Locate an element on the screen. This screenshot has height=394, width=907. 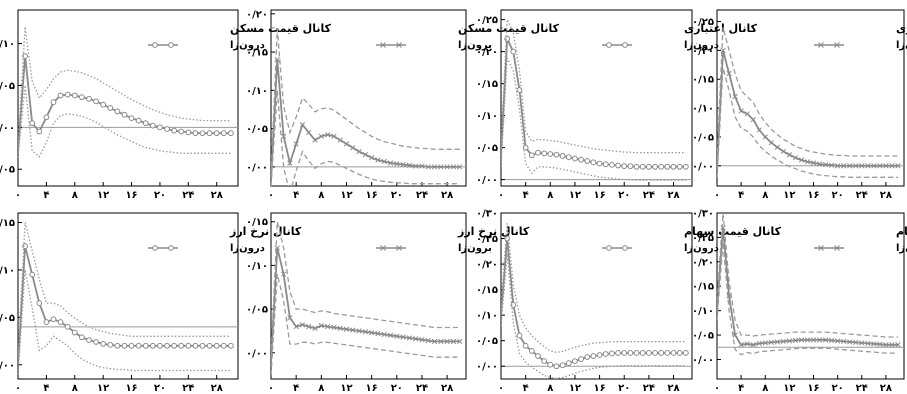
y-tick-label: ۰/۰۵ is located at coordinates (7, 318).